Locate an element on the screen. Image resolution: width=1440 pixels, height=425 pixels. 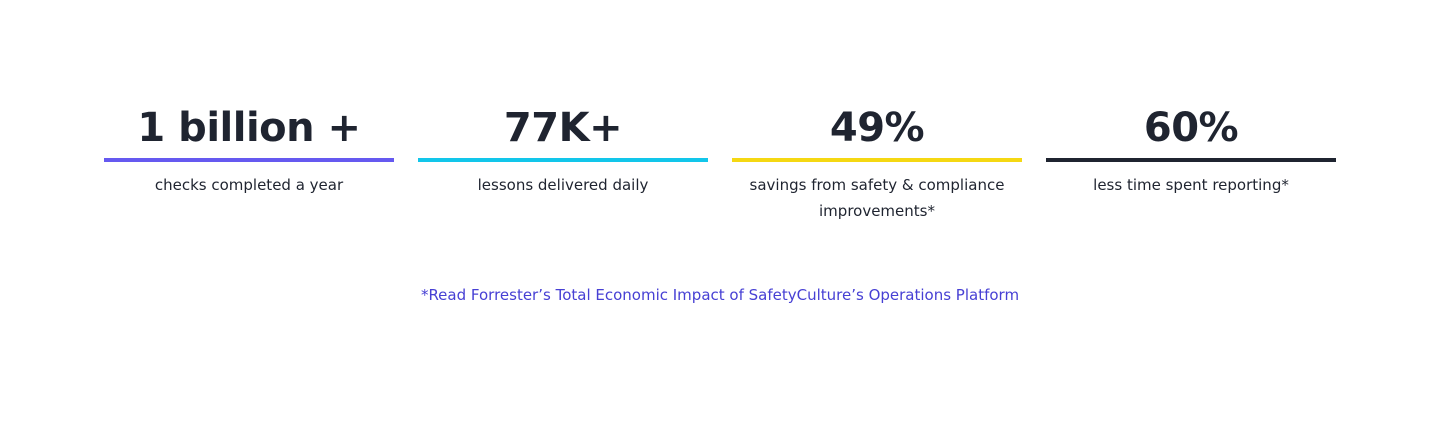
stat-label: less time spent reporting* is located at coordinates (1191, 185).